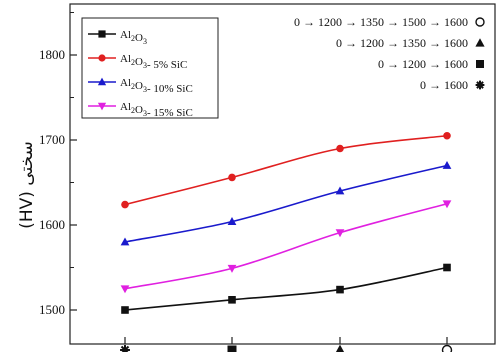 The height and width of the screenshot is (352, 499). What do you see at coordinates (52, 54) in the screenshot?
I see `y-tick-label: 1800` at bounding box center [52, 54].